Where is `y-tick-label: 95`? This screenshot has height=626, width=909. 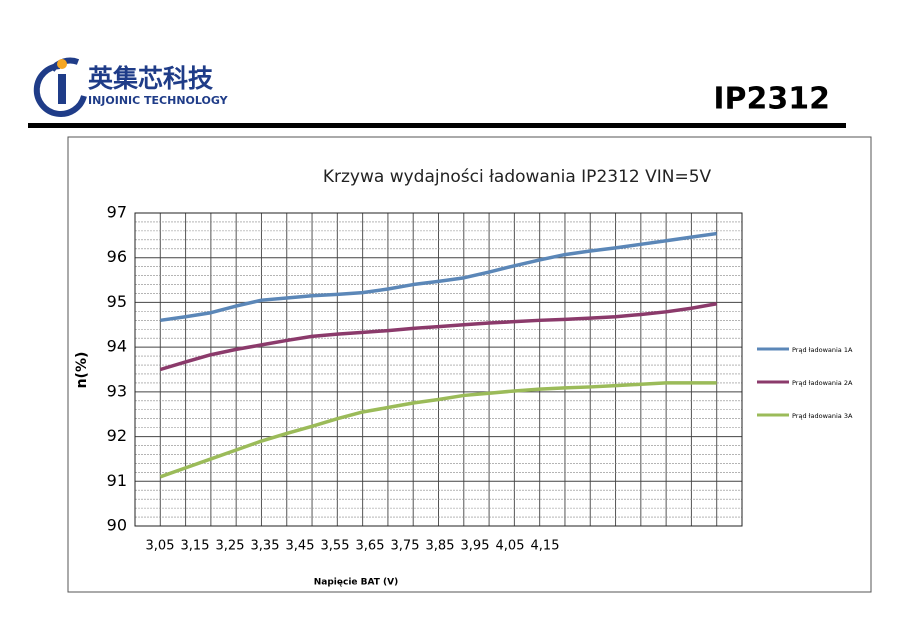 y-tick-label: 95 is located at coordinates (117, 301).